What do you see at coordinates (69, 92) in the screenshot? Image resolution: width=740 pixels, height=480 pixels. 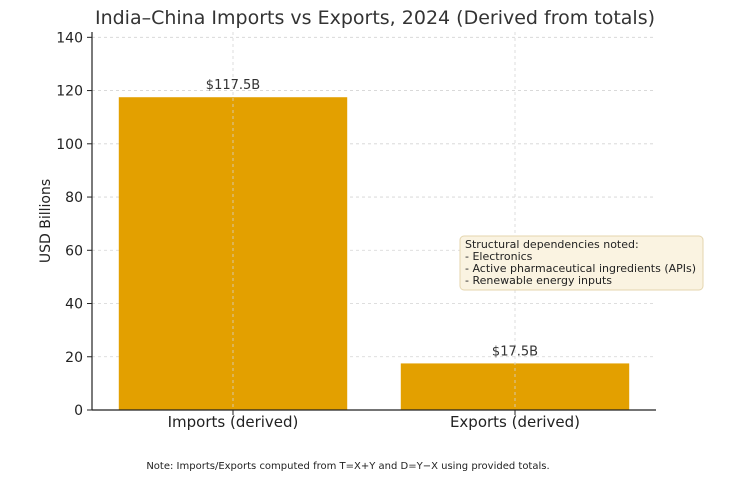 I see `y-tick-label: 120` at bounding box center [69, 92].